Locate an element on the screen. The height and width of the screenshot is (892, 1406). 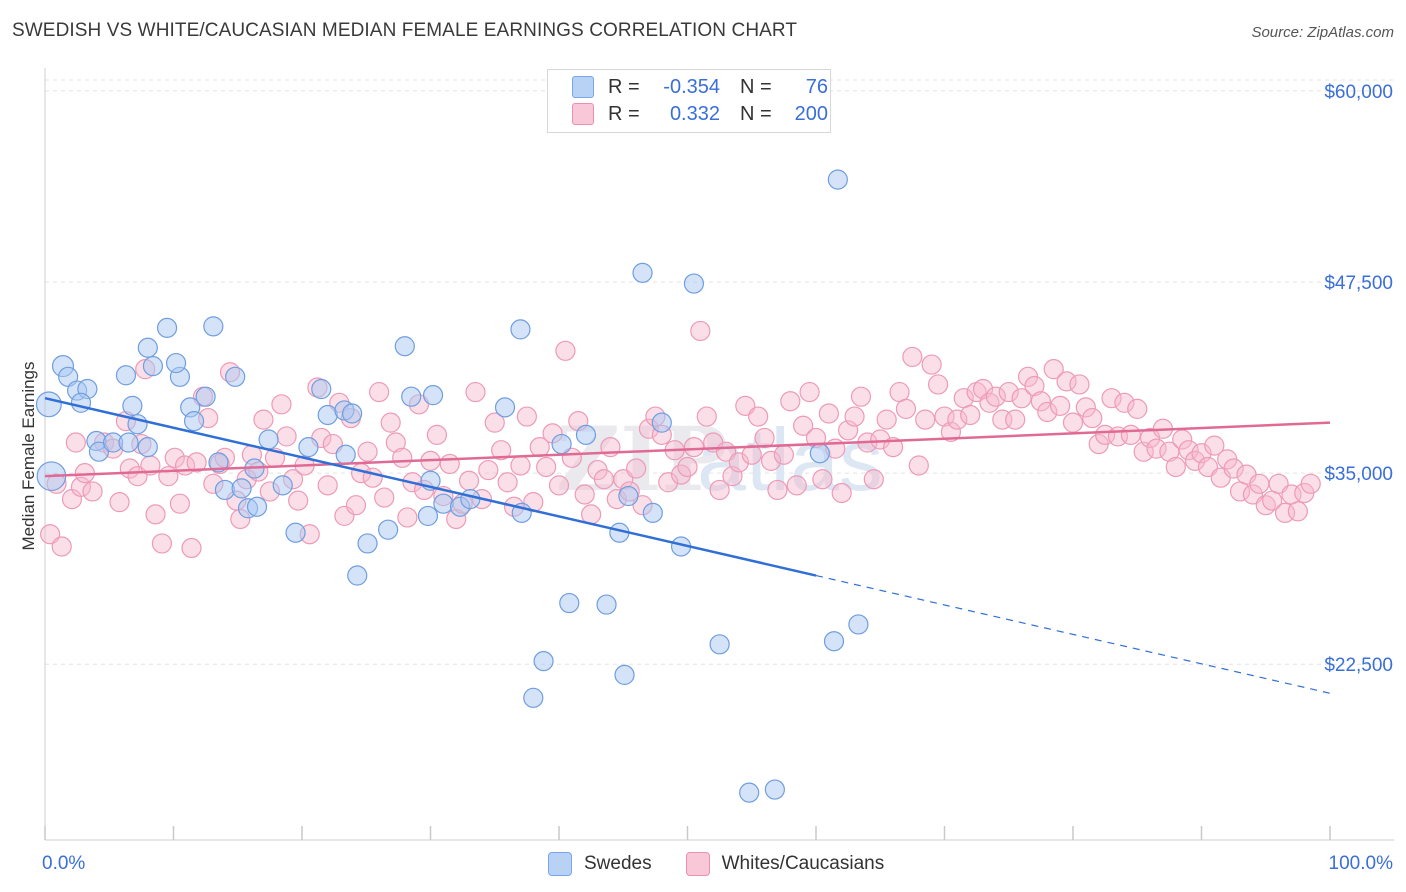
series-label-swedes: Swedes is located at coordinates (618, 863).